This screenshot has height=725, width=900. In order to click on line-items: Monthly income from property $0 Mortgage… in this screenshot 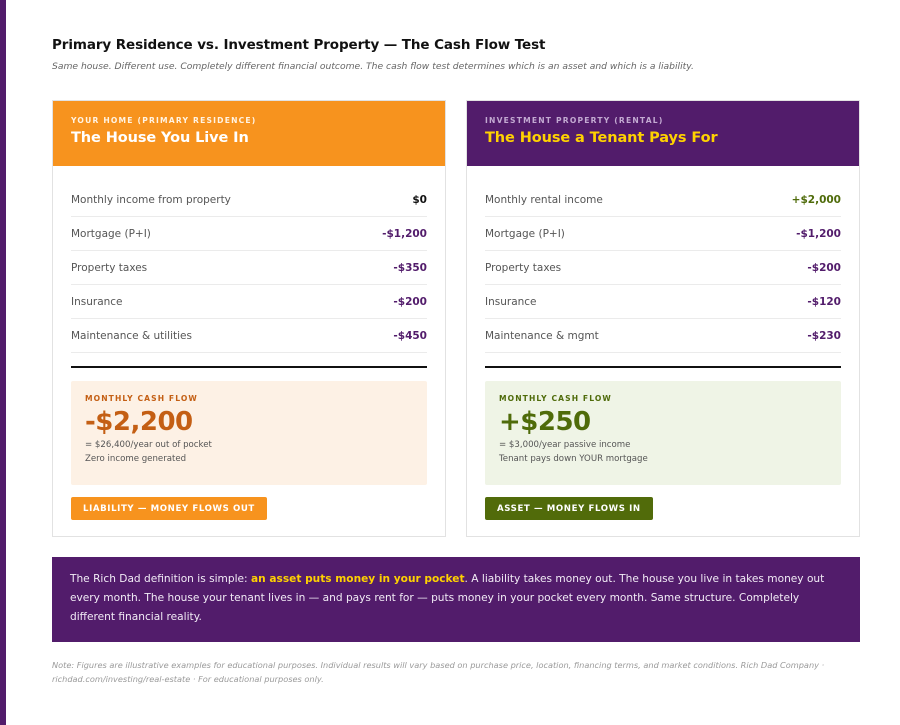, I will do `click(249, 275)`.